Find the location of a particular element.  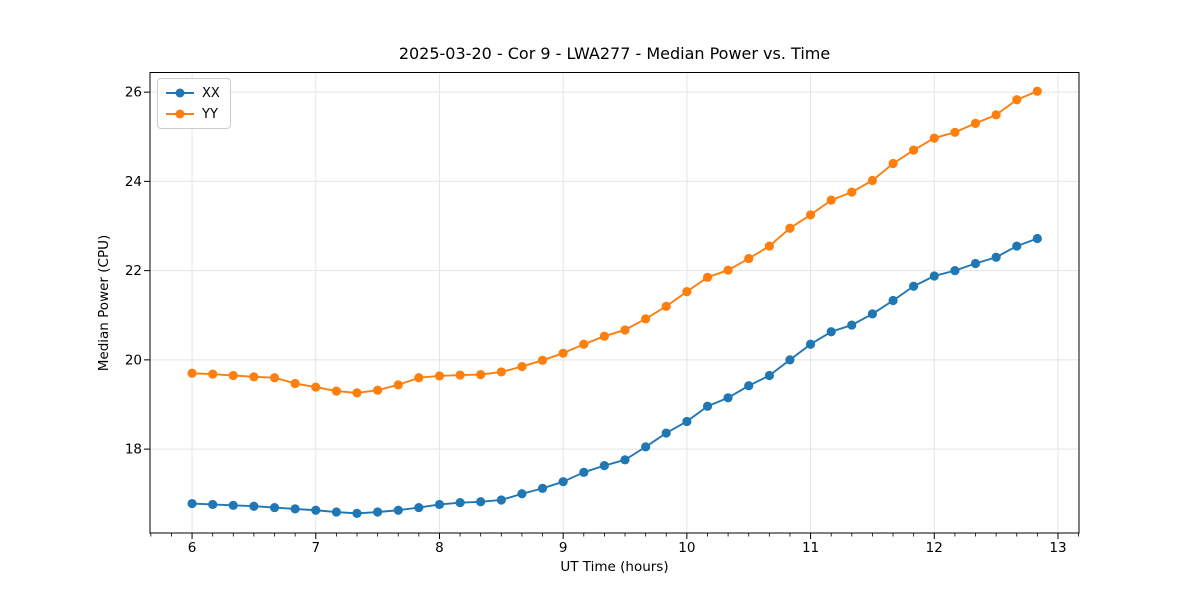

legend-label-xx: XX is located at coordinates (211, 93).